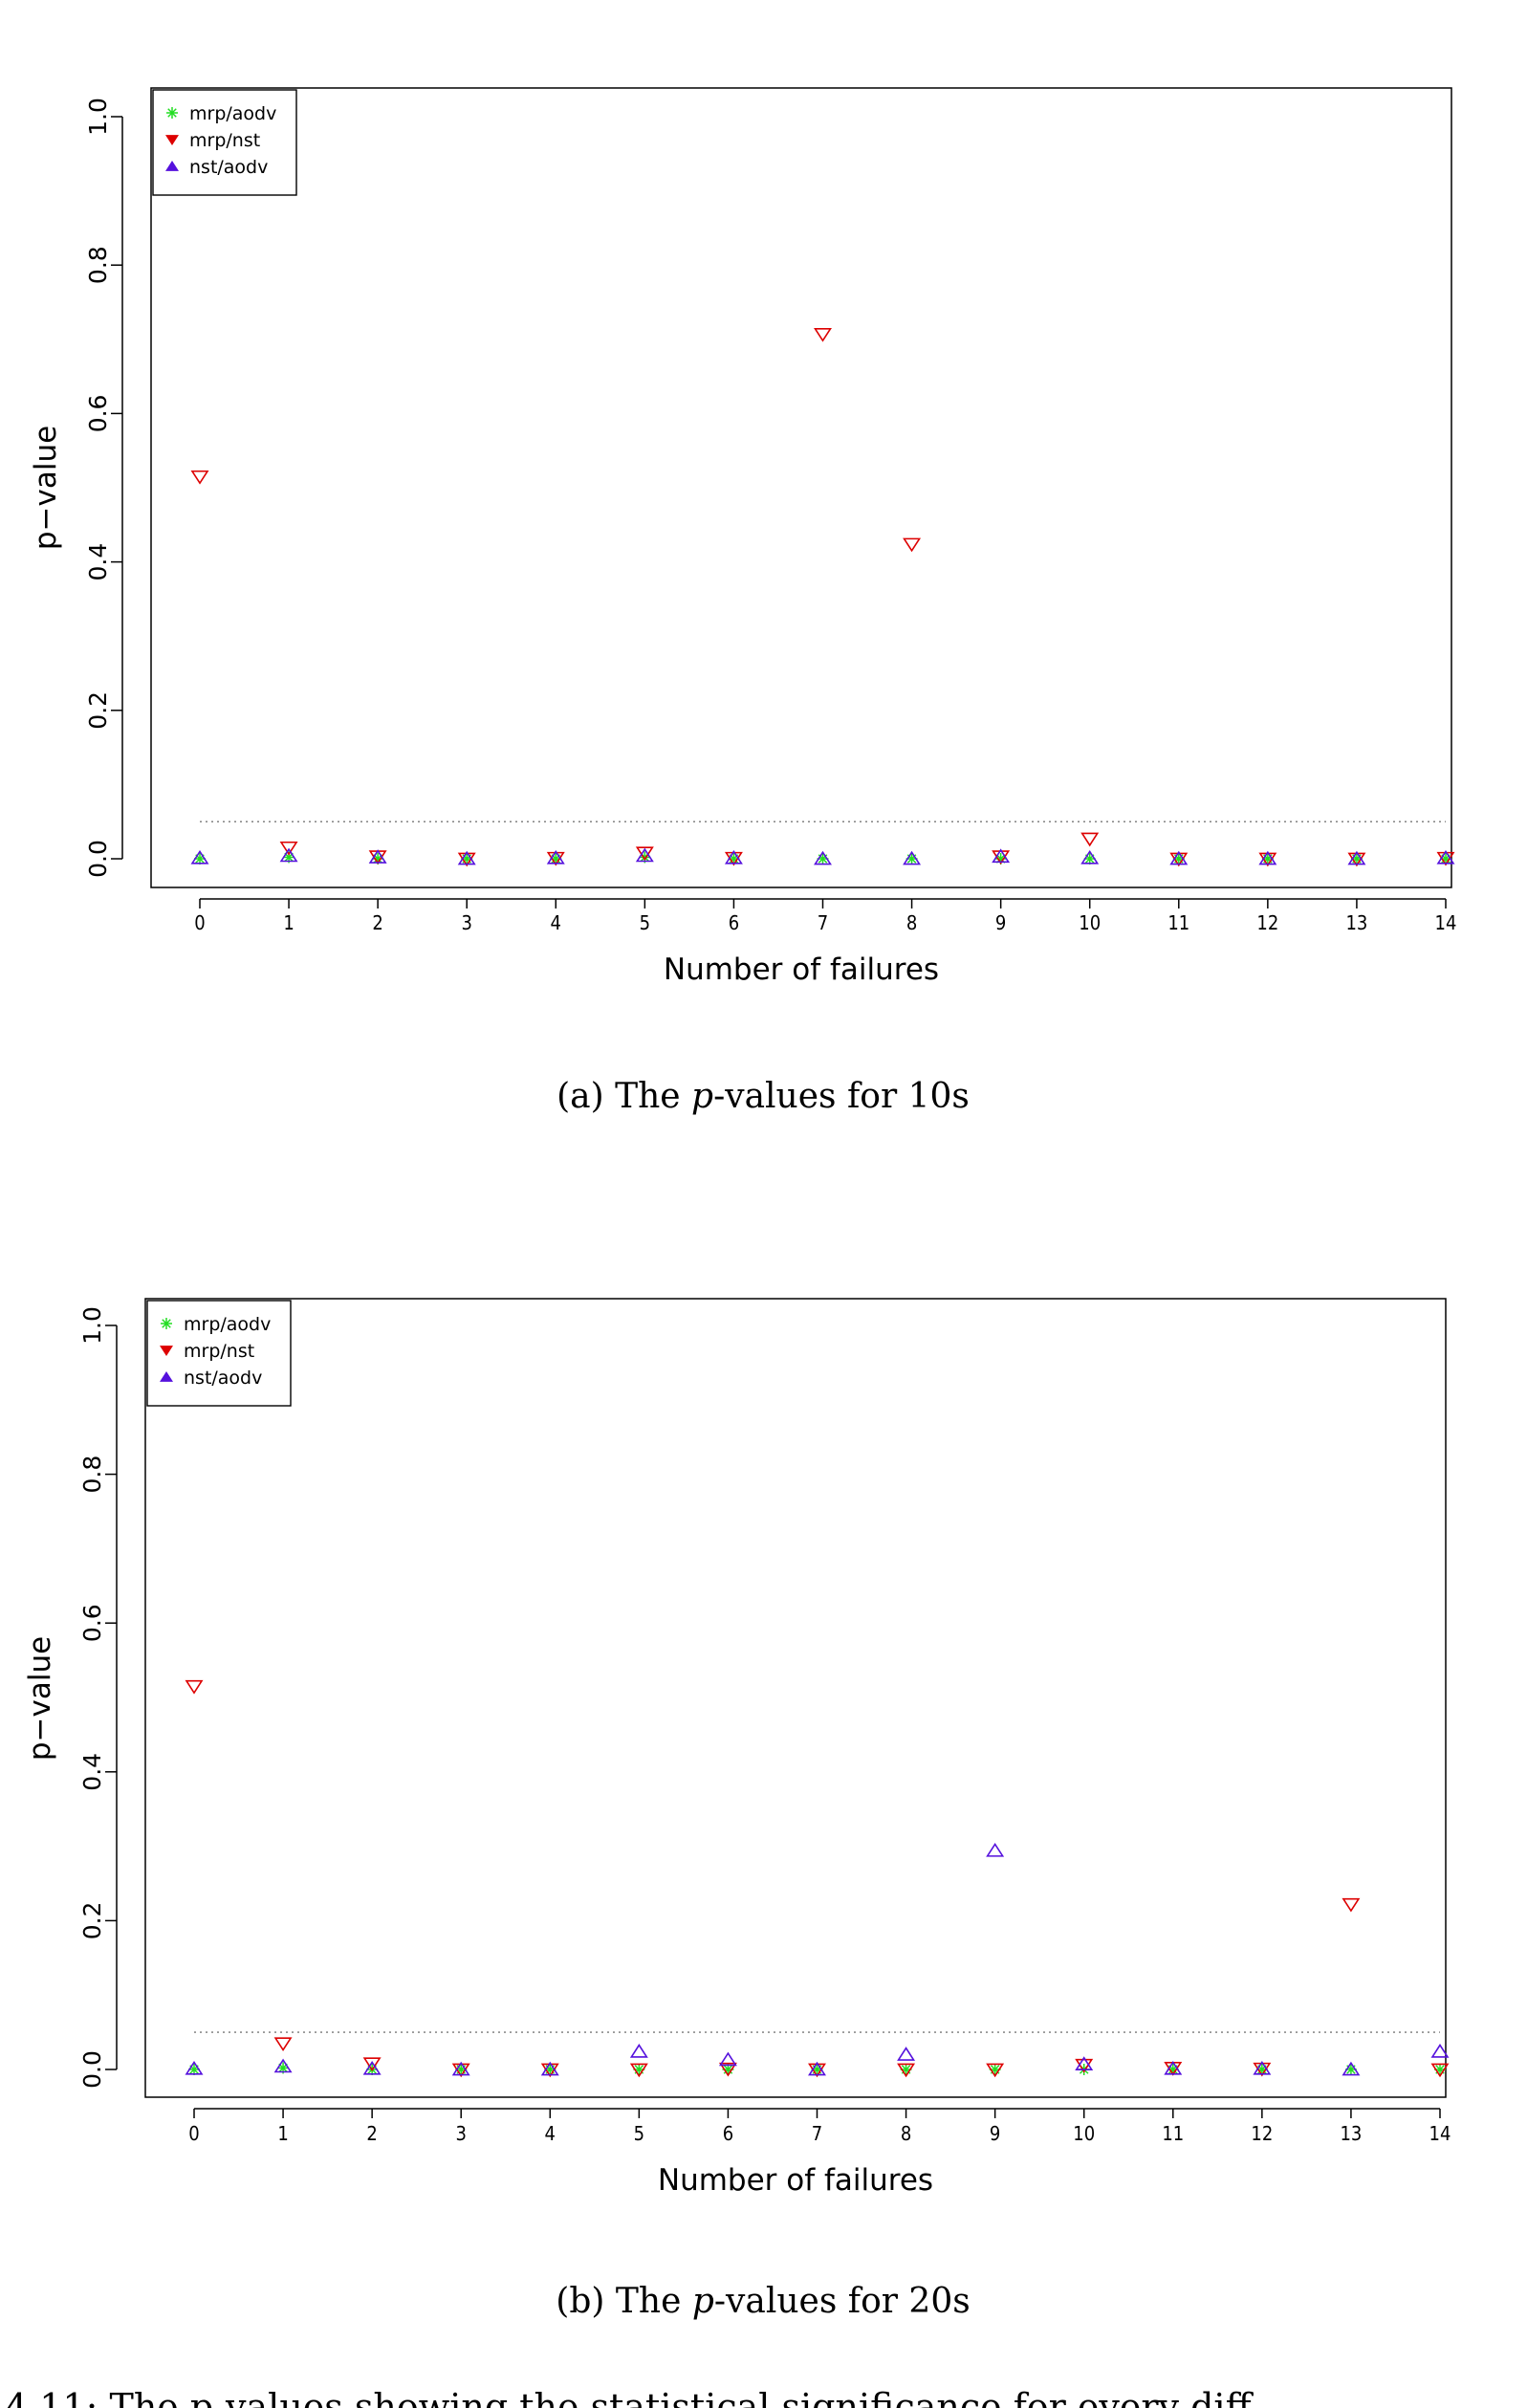  What do you see at coordinates (92, 1623) in the screenshot?
I see `y-tick-label: 0.6` at bounding box center [92, 1623].